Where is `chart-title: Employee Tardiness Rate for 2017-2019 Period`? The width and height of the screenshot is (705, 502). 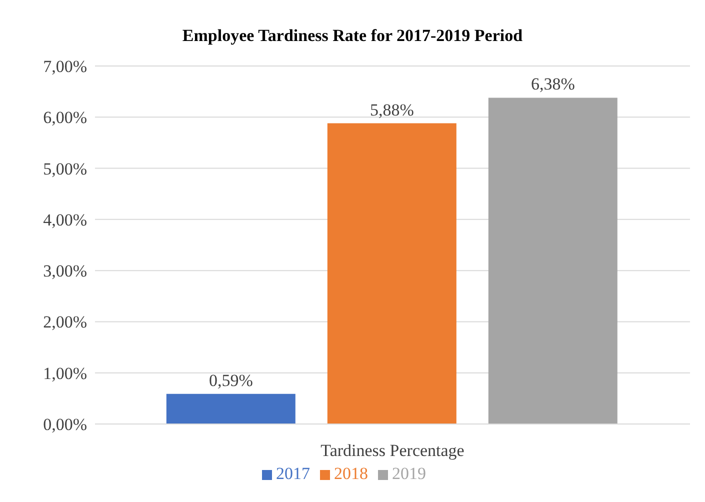 chart-title: Employee Tardiness Rate for 2017-2019 Period is located at coordinates (352, 36).